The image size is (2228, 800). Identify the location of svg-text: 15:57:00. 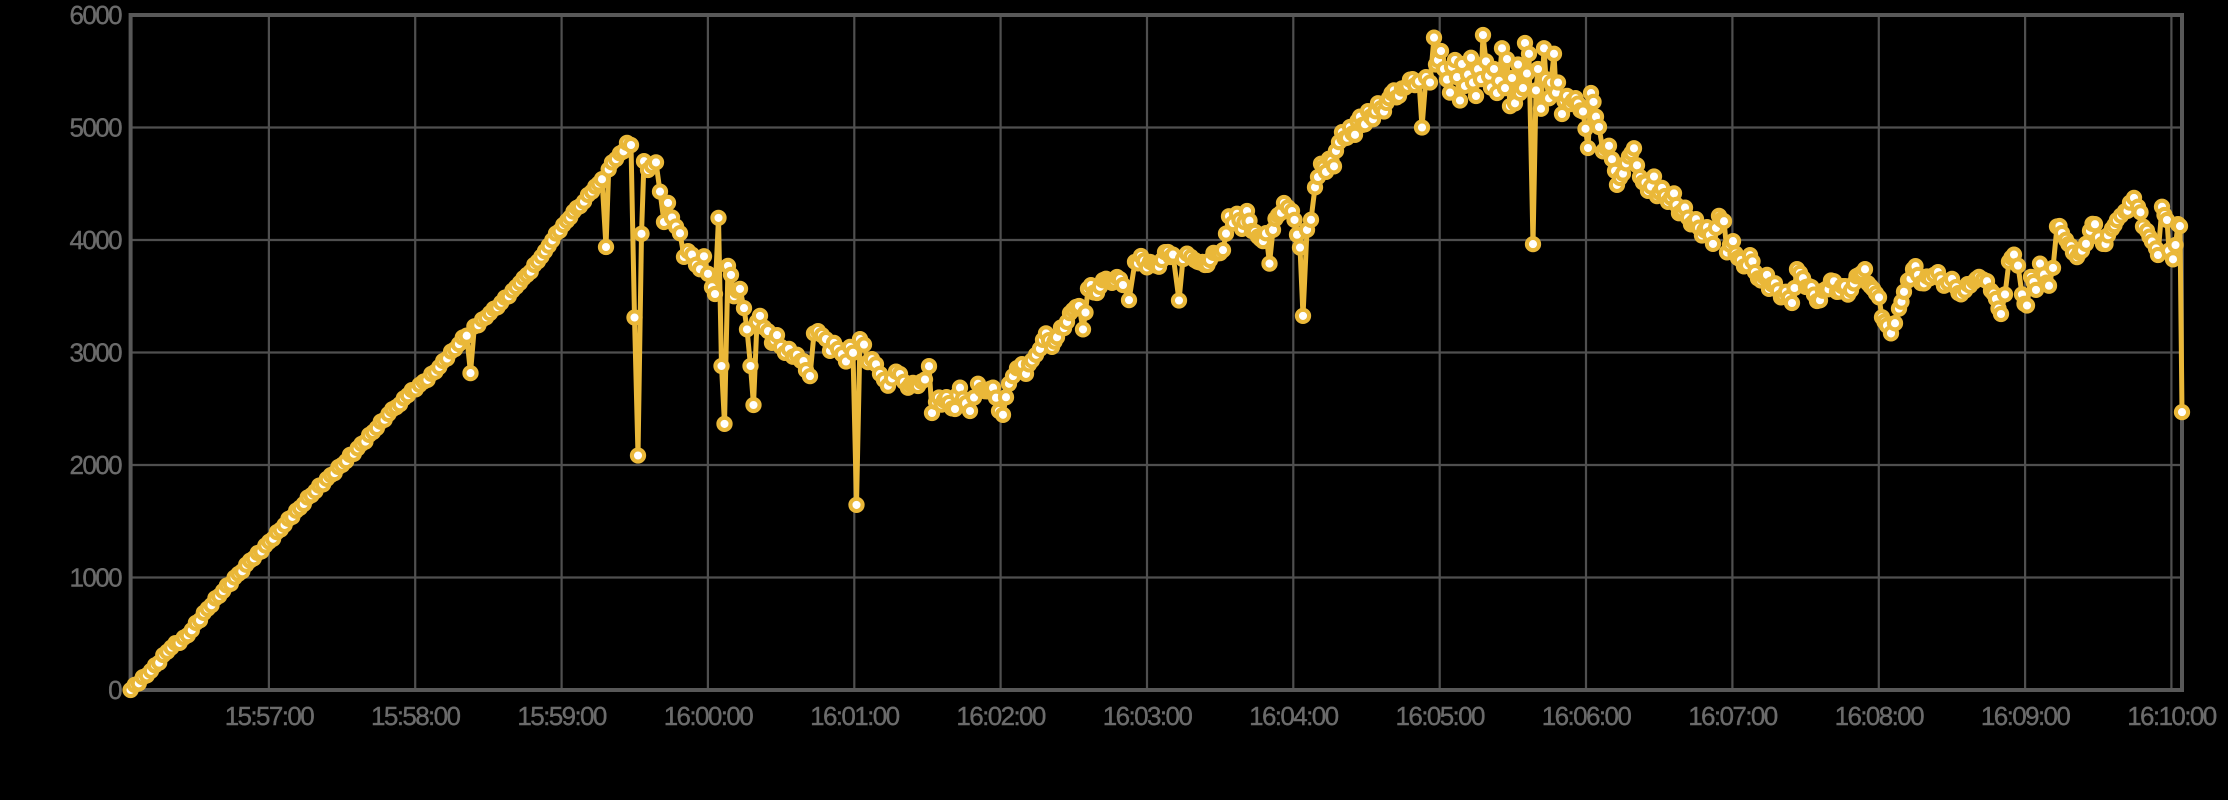
(270, 716).